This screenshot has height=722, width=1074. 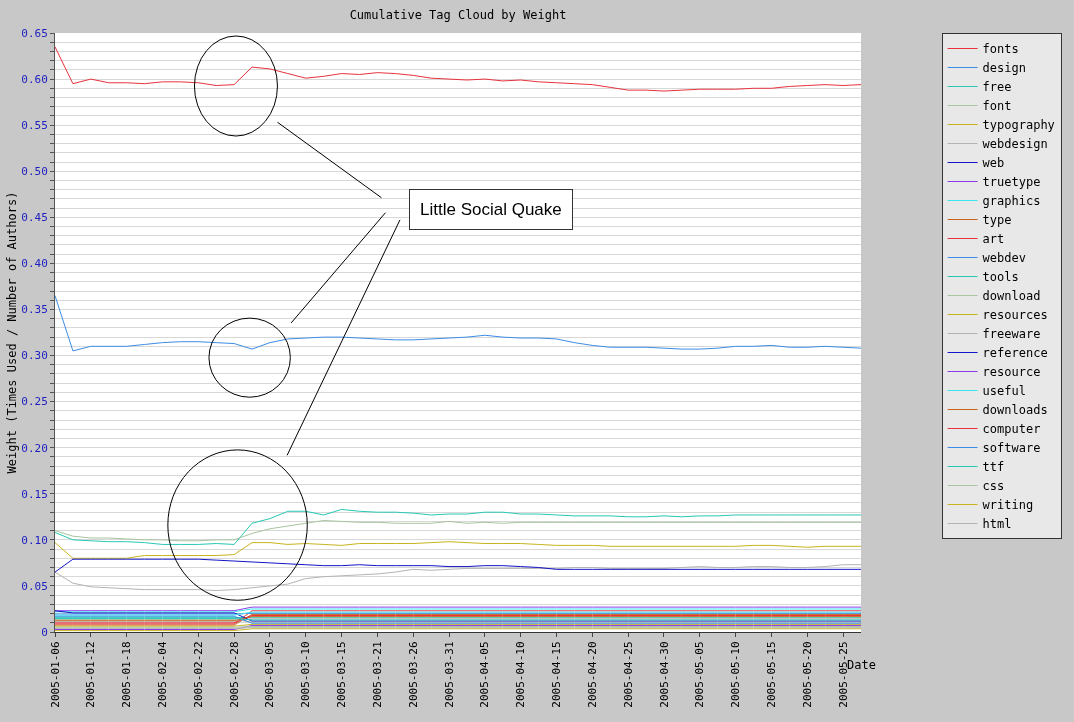 What do you see at coordinates (1011, 334) in the screenshot?
I see `legend-label: freeware` at bounding box center [1011, 334].